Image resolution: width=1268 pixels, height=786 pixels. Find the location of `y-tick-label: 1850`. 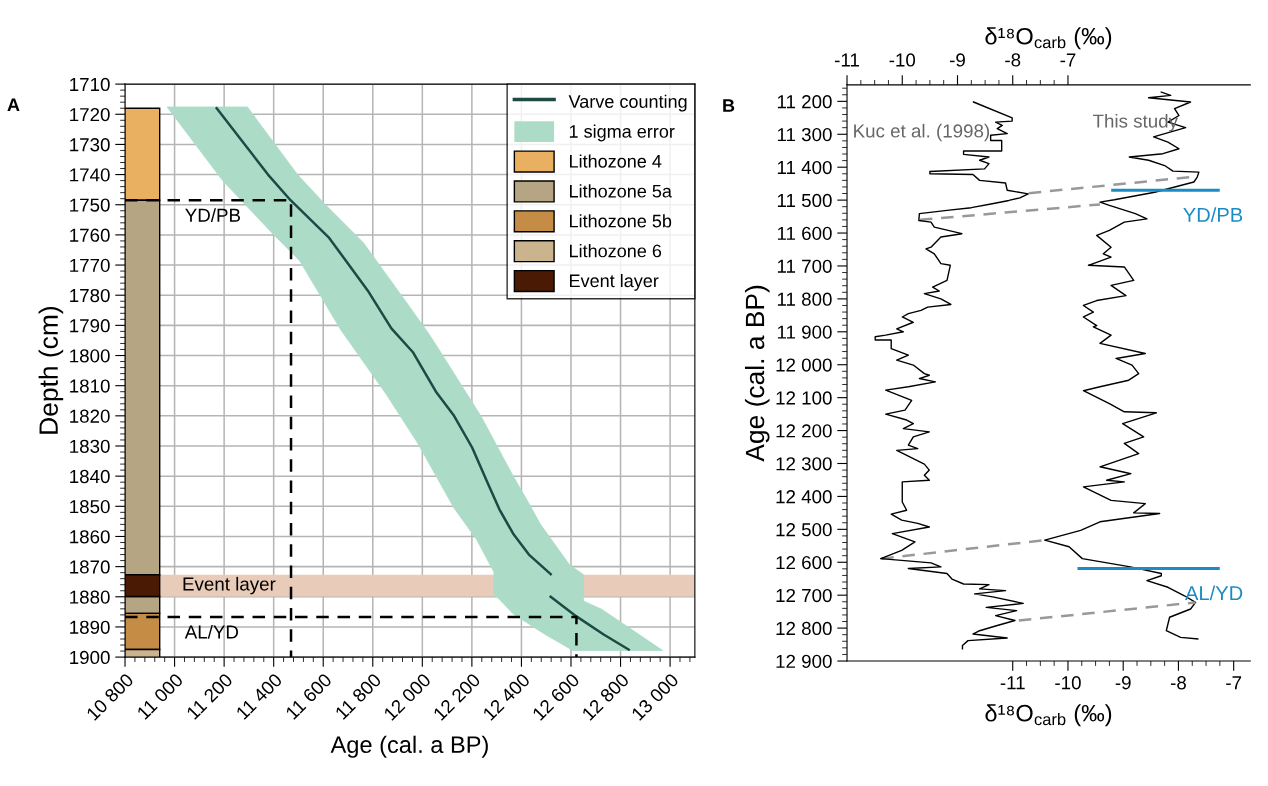

y-tick-label: 1850 is located at coordinates (90, 507).